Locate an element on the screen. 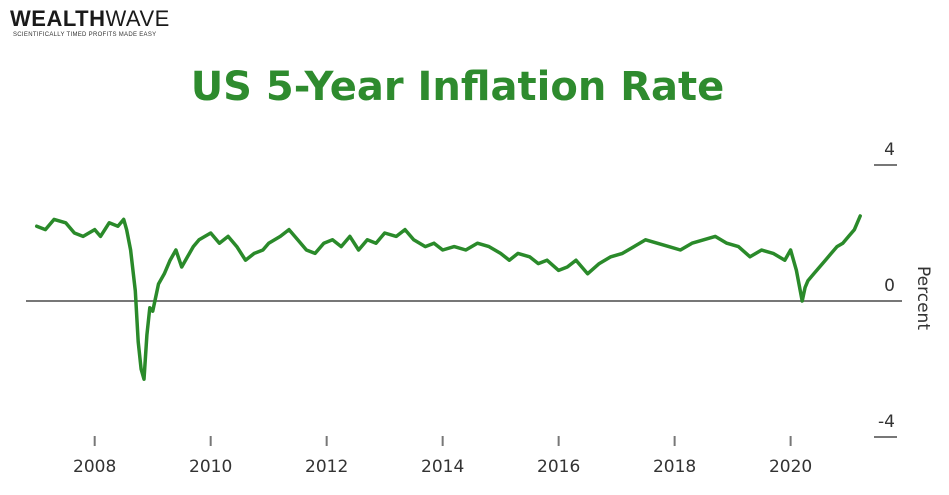  x-tick-label: 2016 is located at coordinates (558, 467).